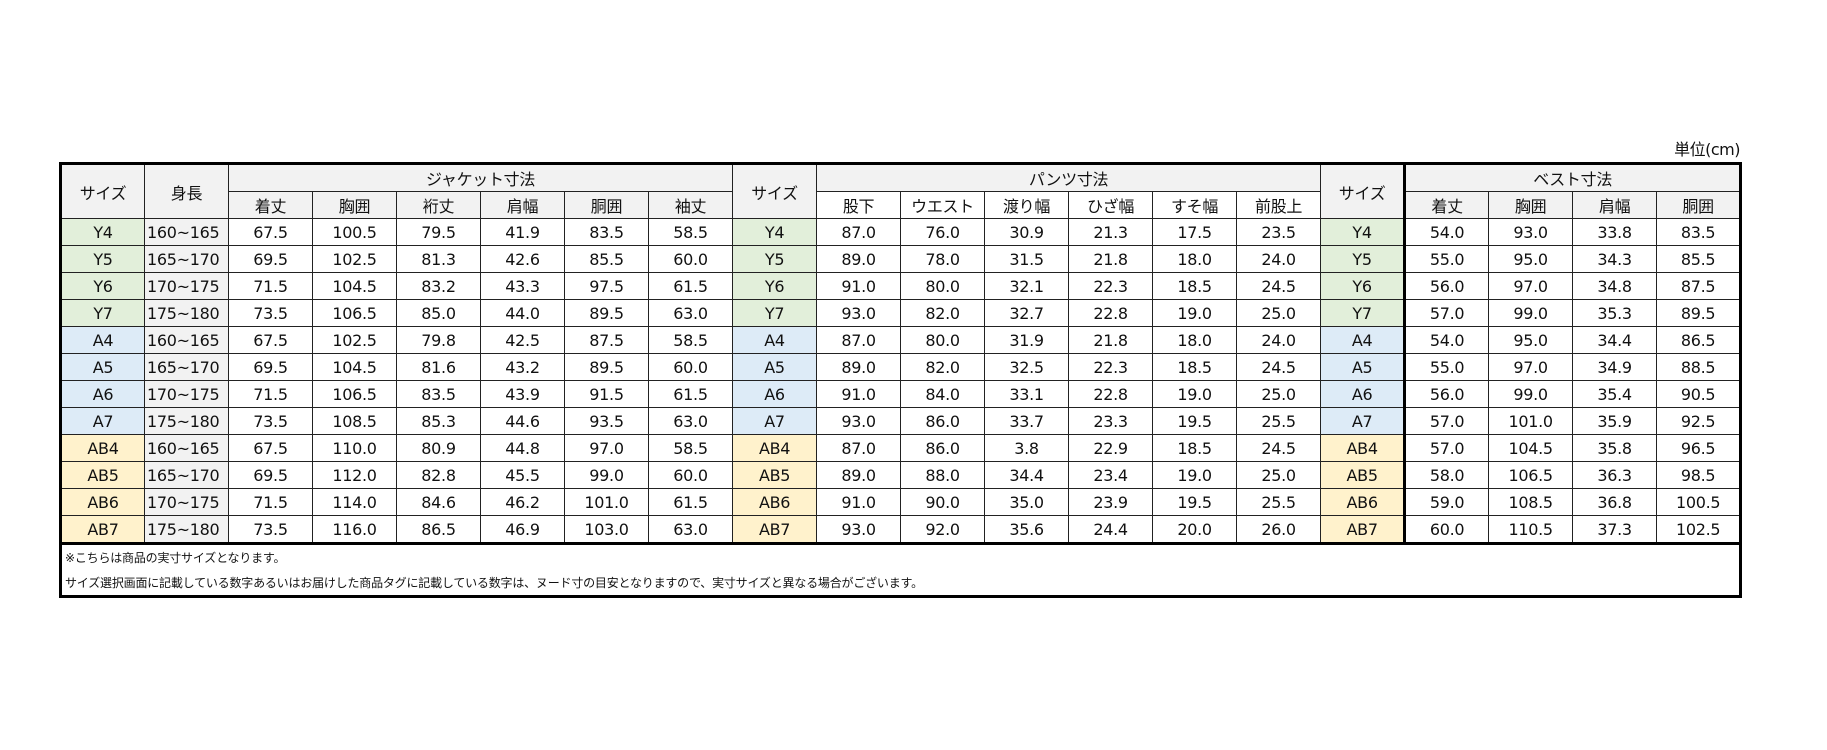 The width and height of the screenshot is (1827, 750). What do you see at coordinates (943, 340) in the screenshot?
I see `pants-value-cell: 80.0` at bounding box center [943, 340].